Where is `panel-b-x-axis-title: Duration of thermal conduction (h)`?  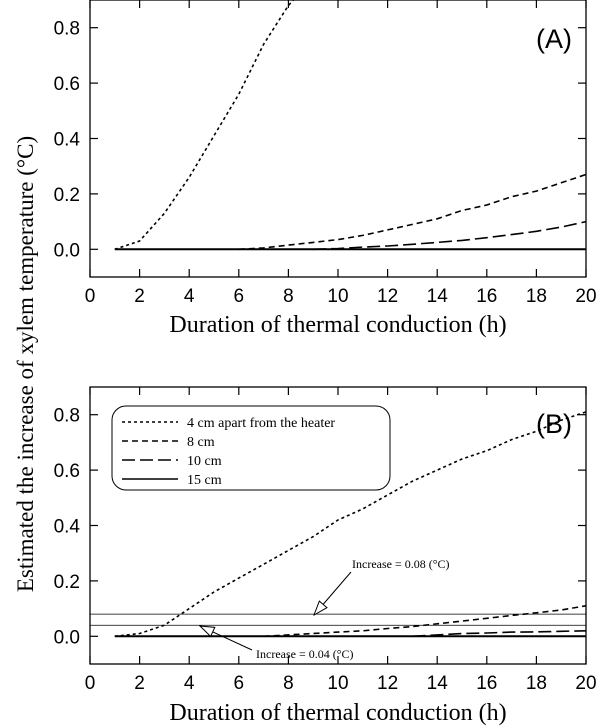 panel-b-x-axis-title: Duration of thermal conduction (h) is located at coordinates (337, 713).